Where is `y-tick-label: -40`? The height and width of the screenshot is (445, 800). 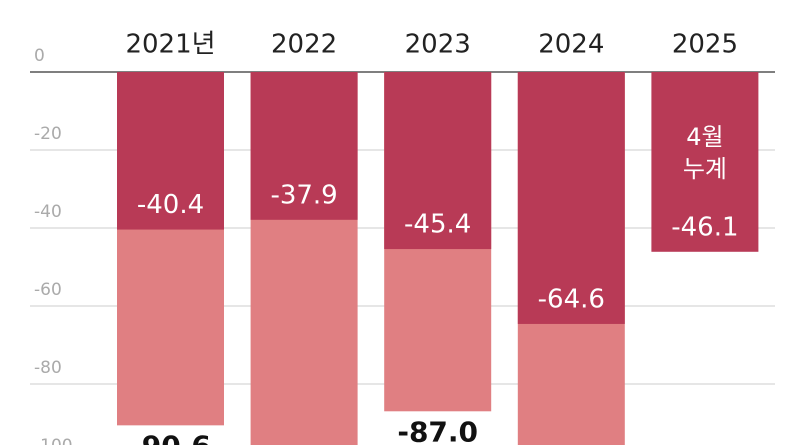 y-tick-label: -40 is located at coordinates (48, 212).